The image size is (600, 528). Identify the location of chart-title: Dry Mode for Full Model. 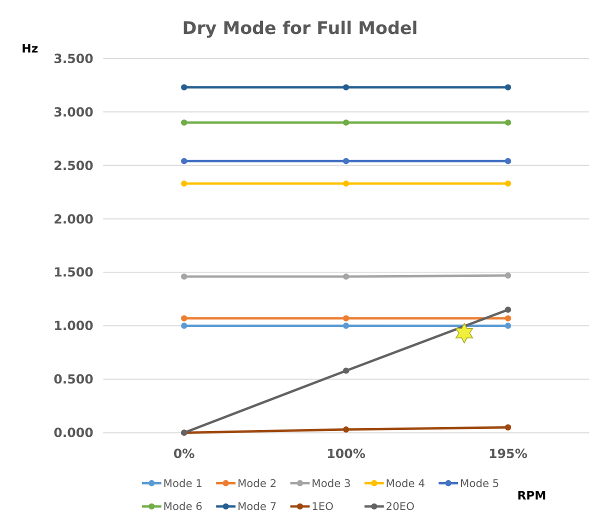
(300, 29).